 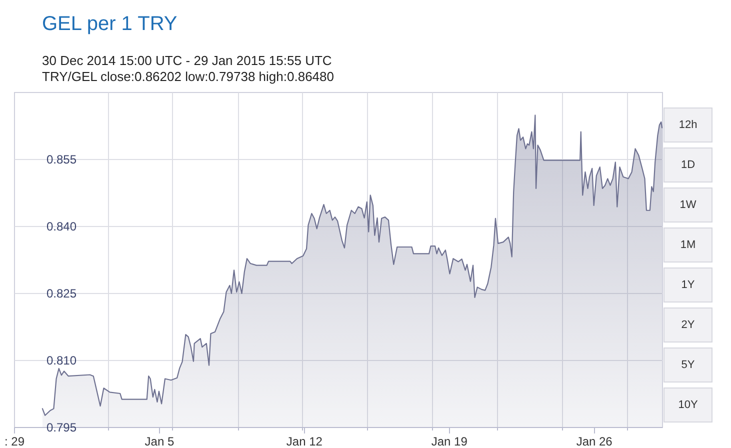 I want to click on chart-title: GEL per 1 TRY, so click(x=110, y=24).